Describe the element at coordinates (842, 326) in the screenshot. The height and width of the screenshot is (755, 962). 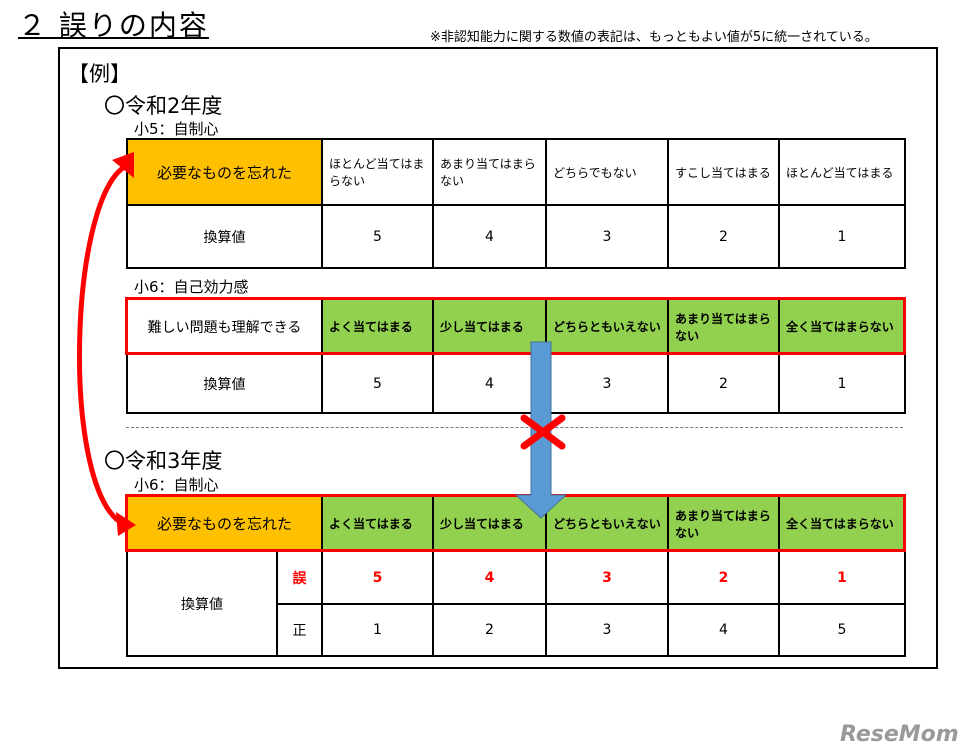
I see `option-cell: 全く当てはまらない` at that location.